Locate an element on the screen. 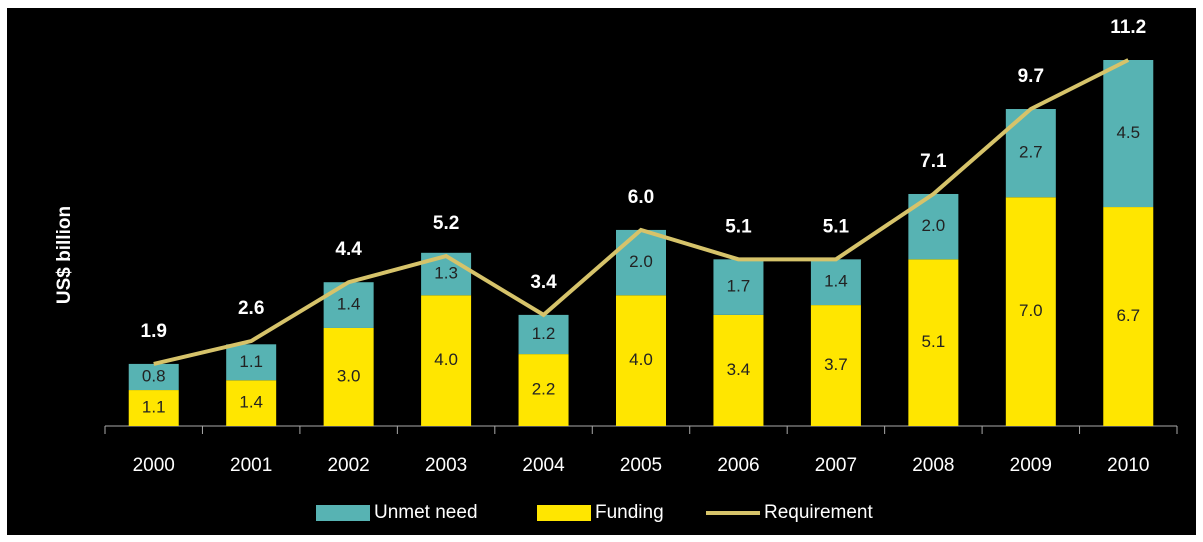 This screenshot has height=542, width=1203. requirement-label: 9.7 is located at coordinates (1031, 76).